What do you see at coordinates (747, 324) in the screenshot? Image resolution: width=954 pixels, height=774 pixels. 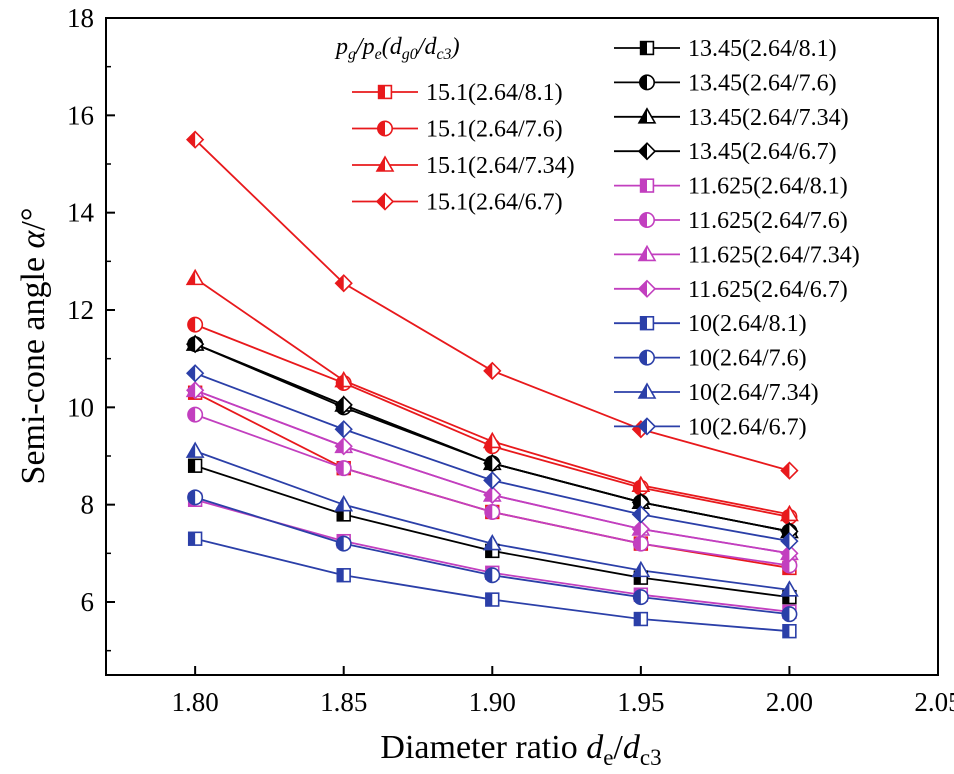 I see `legend-entry: 10(2.64/8.1)` at bounding box center [747, 324].